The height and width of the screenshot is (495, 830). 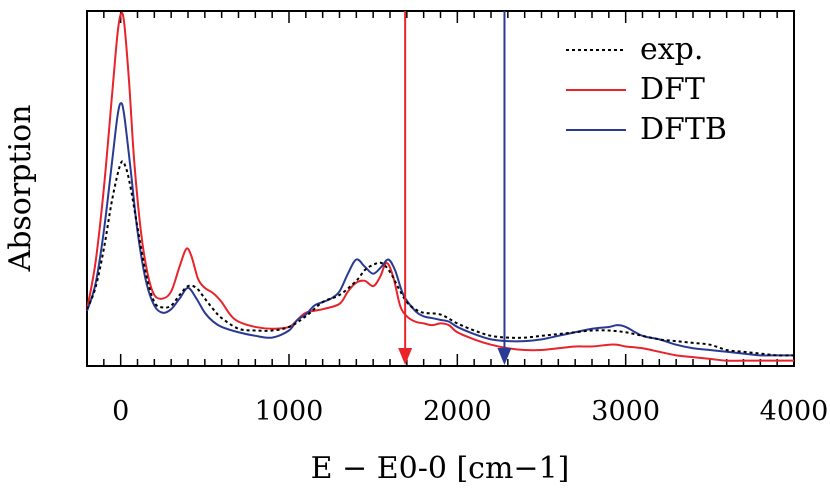 What do you see at coordinates (405, 356) in the screenshot?
I see `marker-arrow-dft-head` at bounding box center [405, 356].